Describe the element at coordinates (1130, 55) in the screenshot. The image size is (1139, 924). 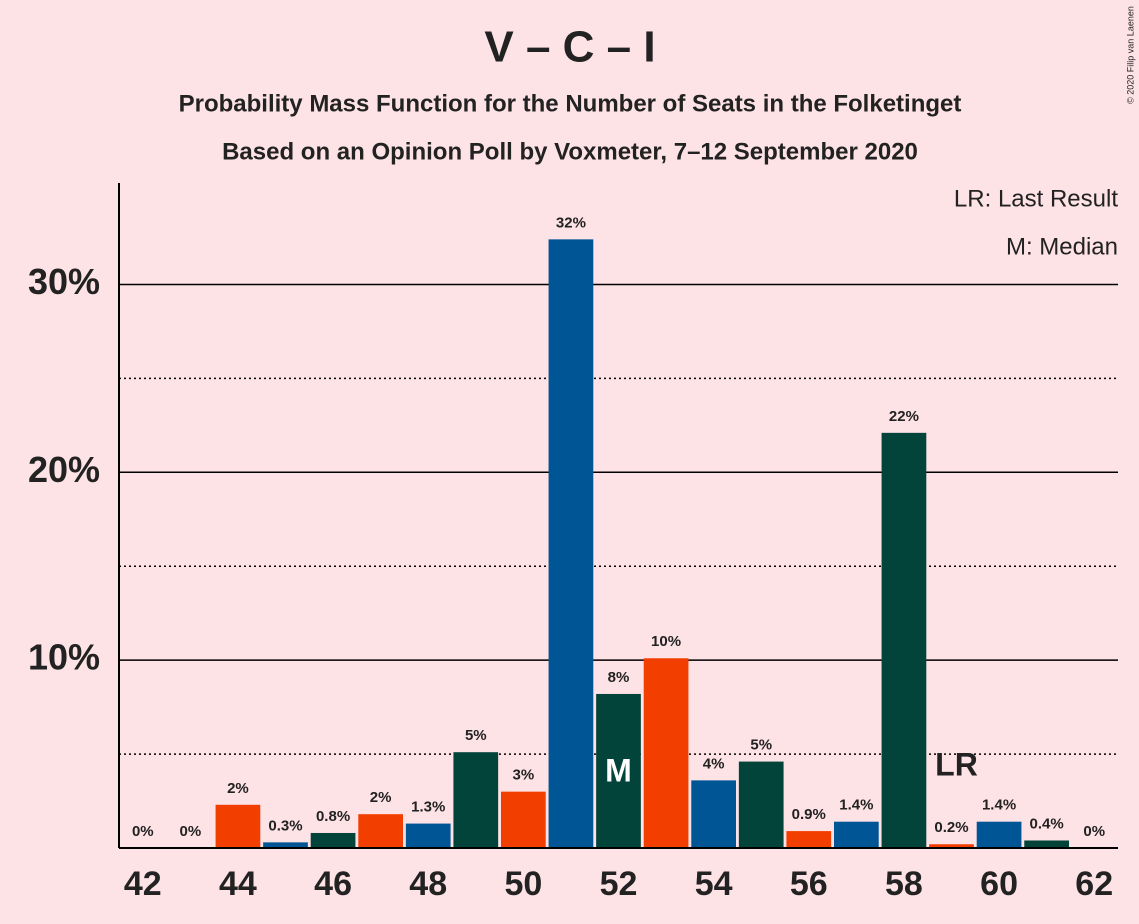
I see `copyright: © 2020 Filip van Laenen` at that location.